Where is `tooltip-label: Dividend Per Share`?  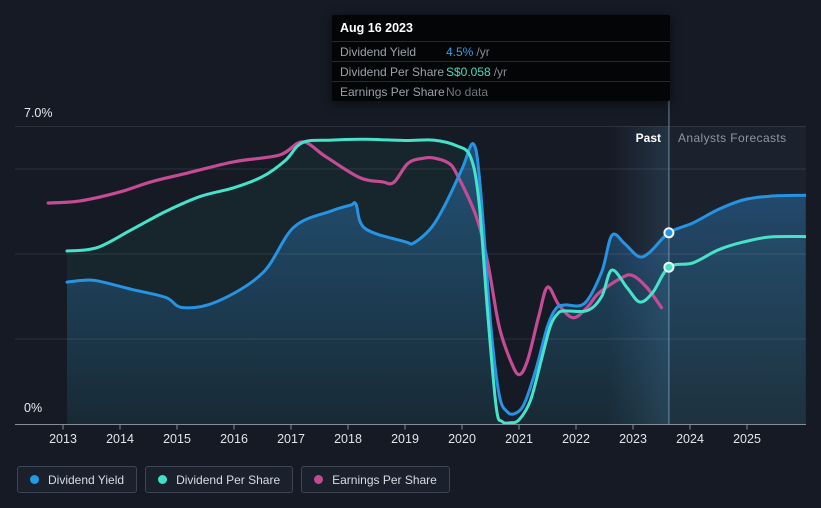
tooltip-label: Dividend Per Share is located at coordinates (392, 71).